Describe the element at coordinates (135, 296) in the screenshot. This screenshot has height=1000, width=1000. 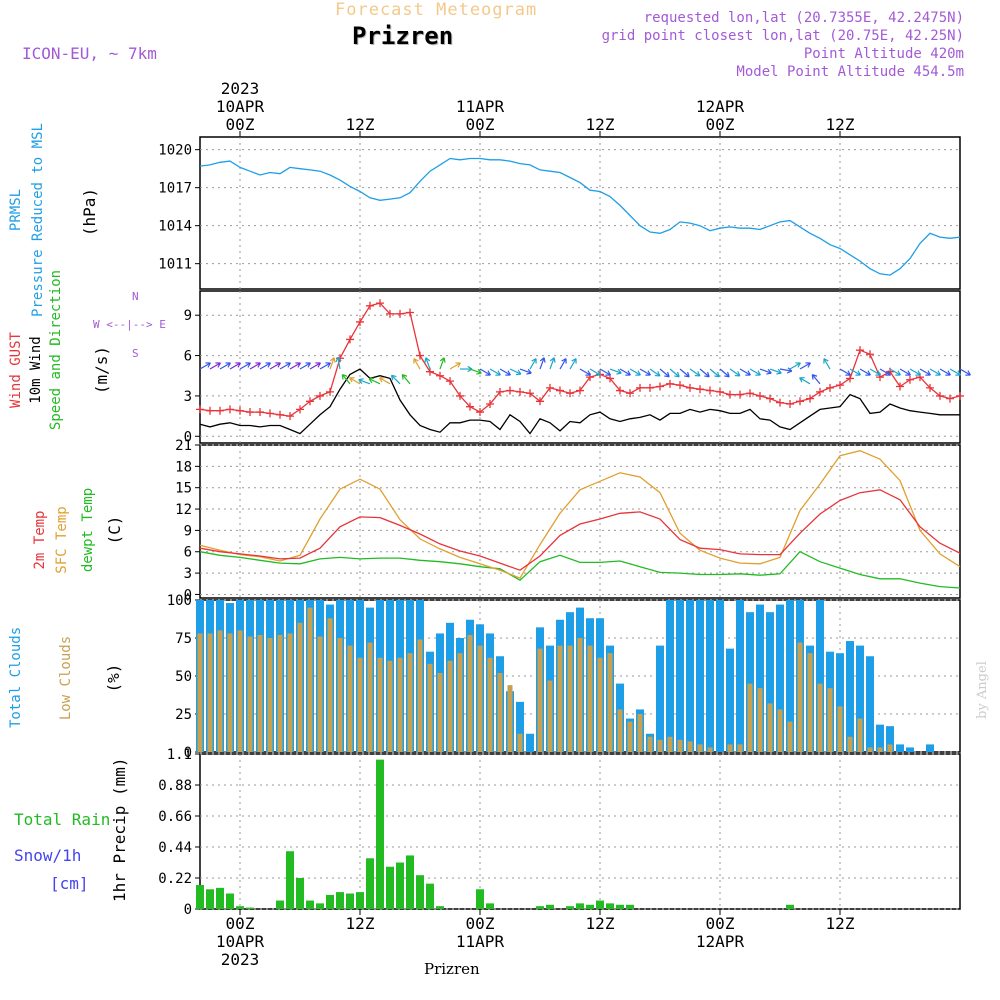
I see `compass-n: N` at that location.